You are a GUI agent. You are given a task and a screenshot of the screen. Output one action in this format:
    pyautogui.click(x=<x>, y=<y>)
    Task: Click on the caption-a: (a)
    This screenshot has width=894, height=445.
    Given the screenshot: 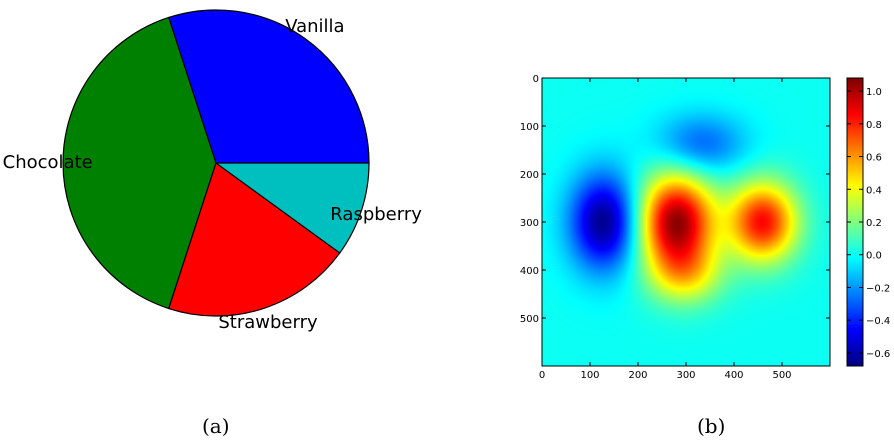 What is the action you would take?
    pyautogui.click(x=216, y=426)
    